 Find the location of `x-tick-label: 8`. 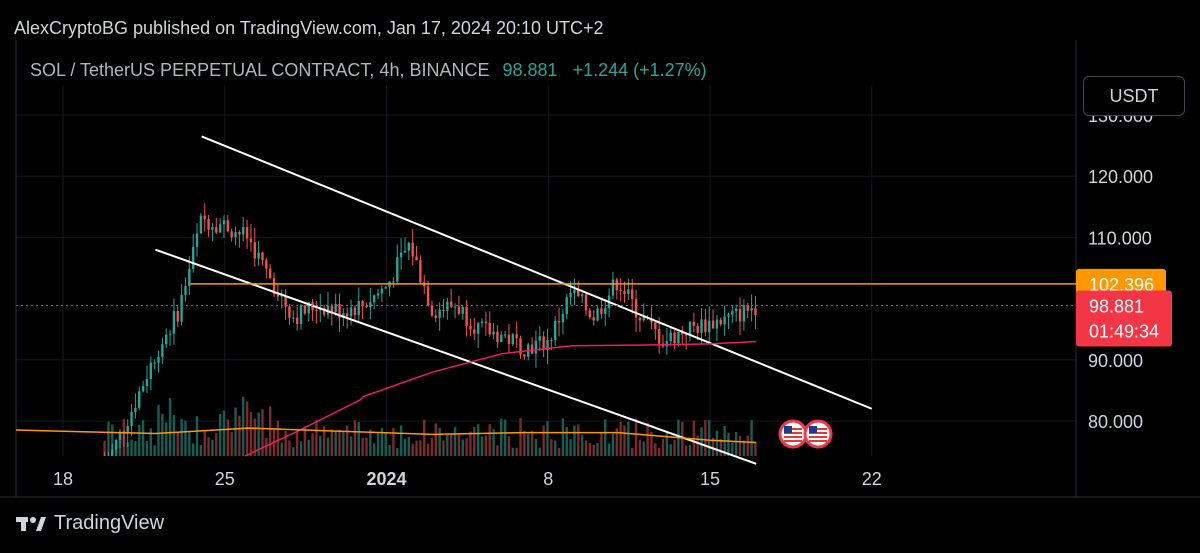

x-tick-label: 8 is located at coordinates (548, 479).